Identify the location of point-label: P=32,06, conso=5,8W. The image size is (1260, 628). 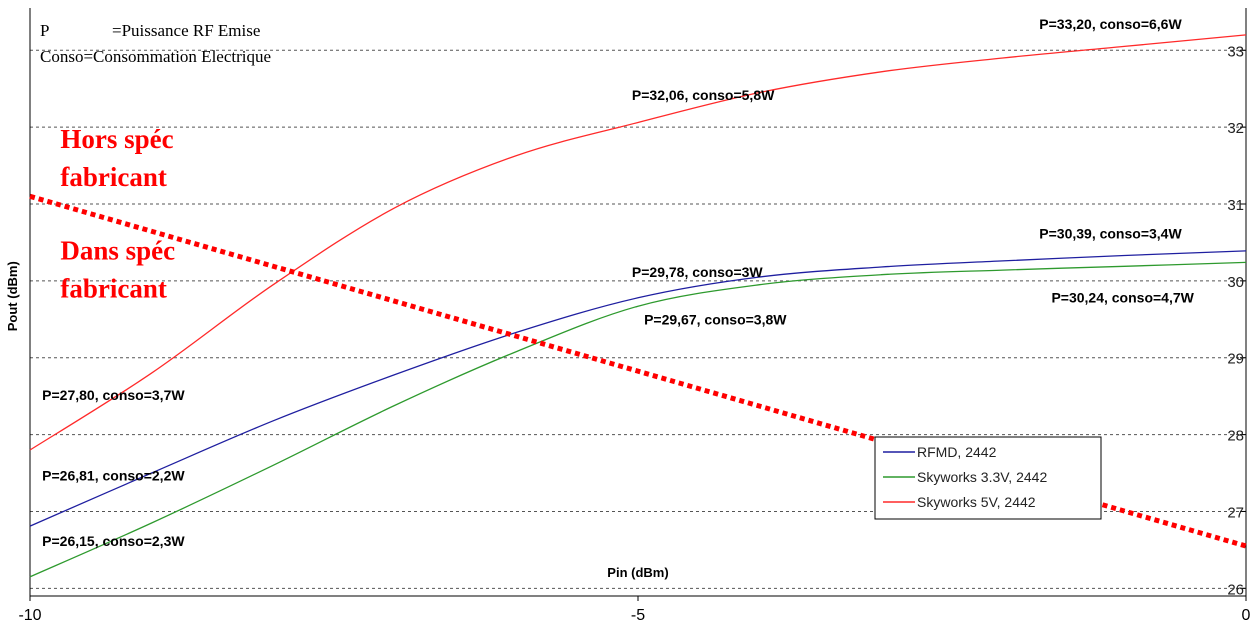
(703, 95).